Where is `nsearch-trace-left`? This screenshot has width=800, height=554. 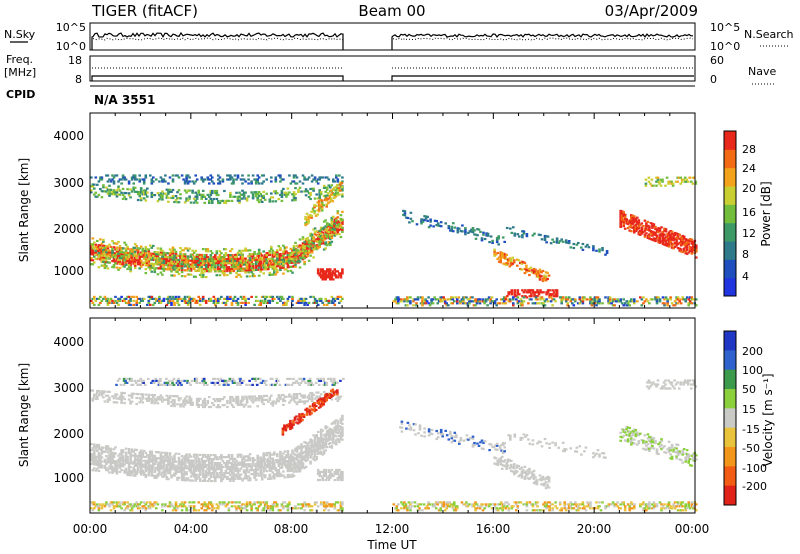
nsearch-trace-left is located at coordinates (218, 39).